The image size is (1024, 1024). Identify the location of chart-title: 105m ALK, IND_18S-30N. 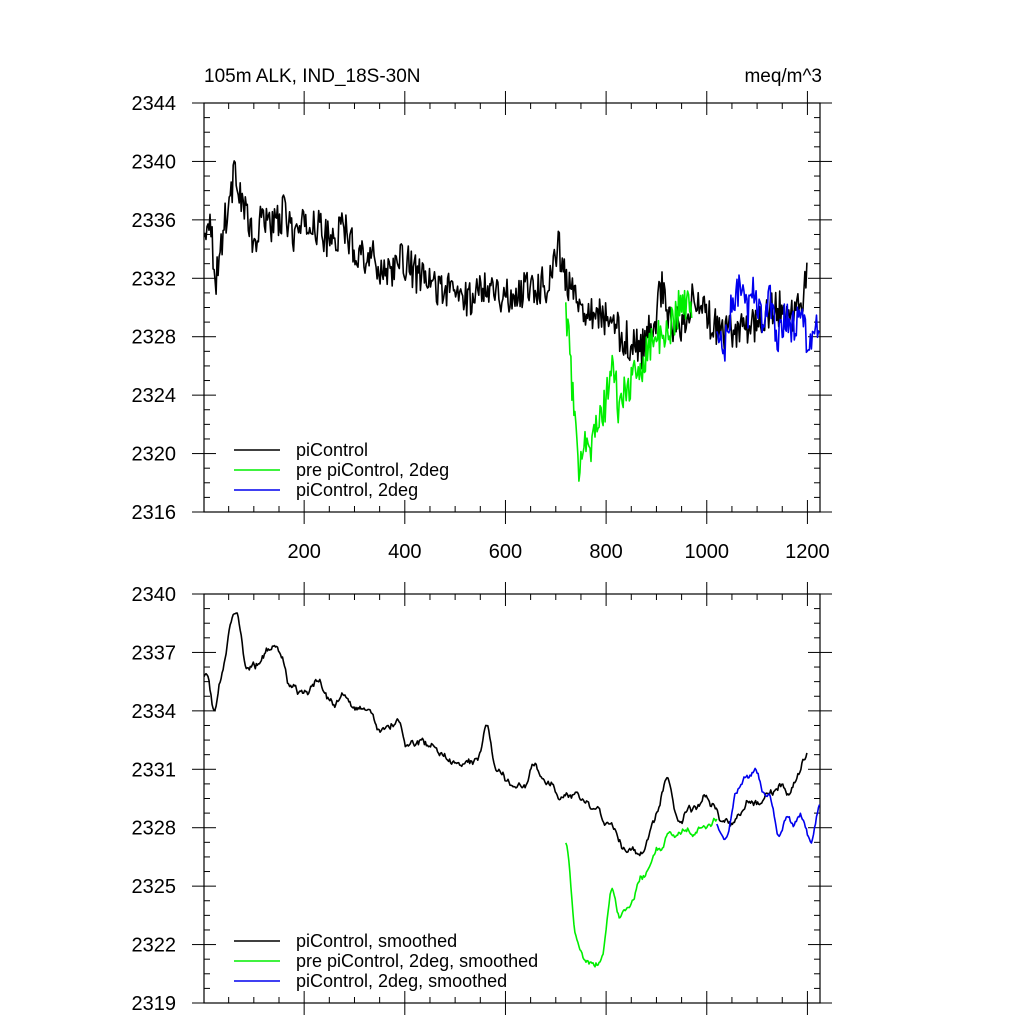
(312, 76).